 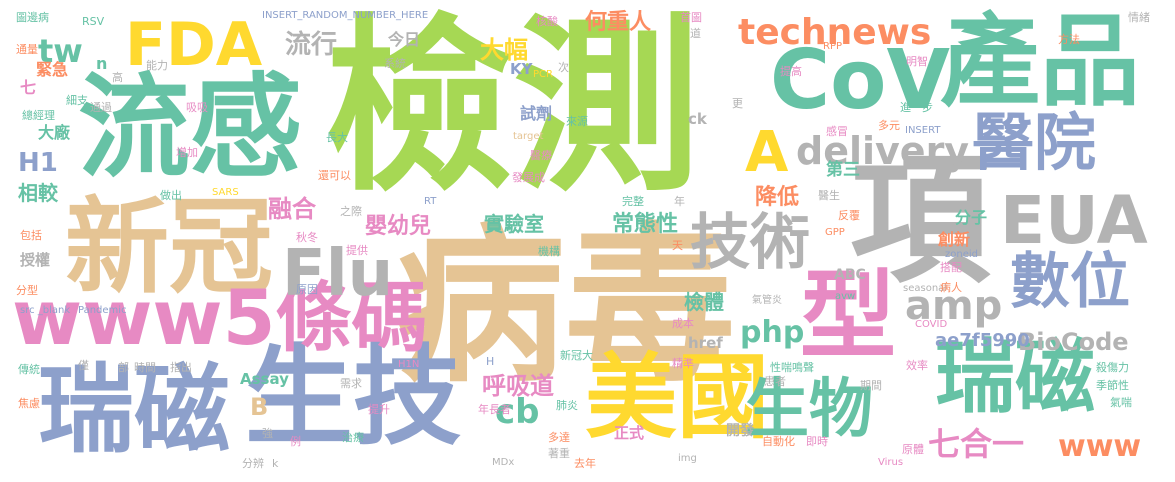 I want to click on word: 年長者, so click(x=494, y=409).